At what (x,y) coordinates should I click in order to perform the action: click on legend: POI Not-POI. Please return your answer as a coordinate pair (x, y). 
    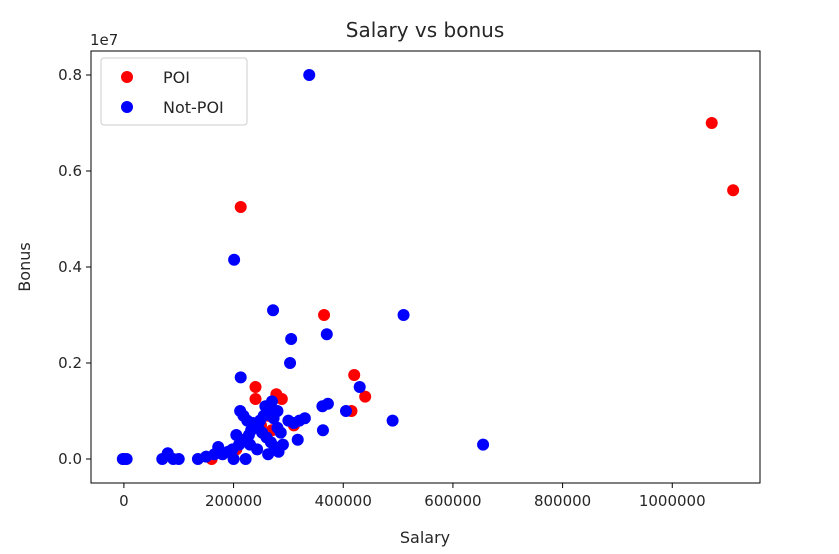
    Looking at the image, I should click on (174, 91).